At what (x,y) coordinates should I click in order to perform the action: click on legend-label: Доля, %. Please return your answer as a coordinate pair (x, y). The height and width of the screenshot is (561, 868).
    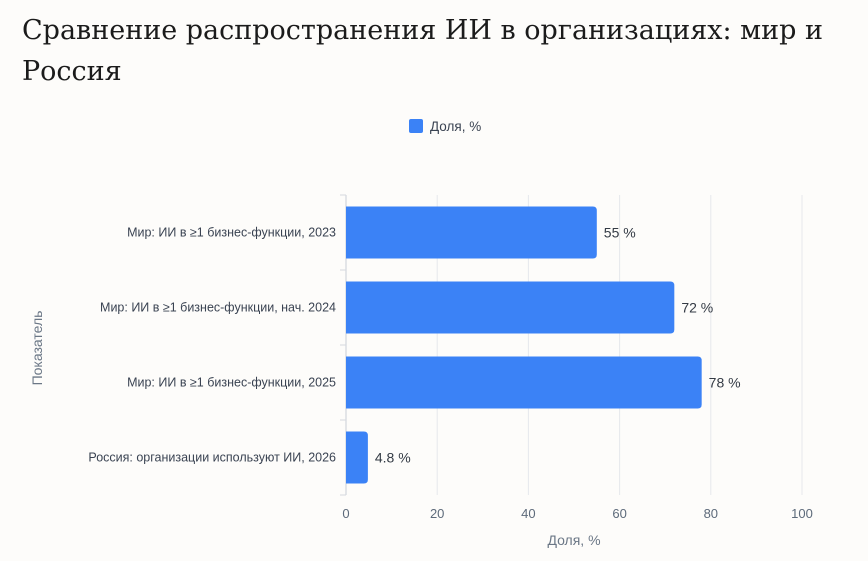
    Looking at the image, I should click on (455, 126).